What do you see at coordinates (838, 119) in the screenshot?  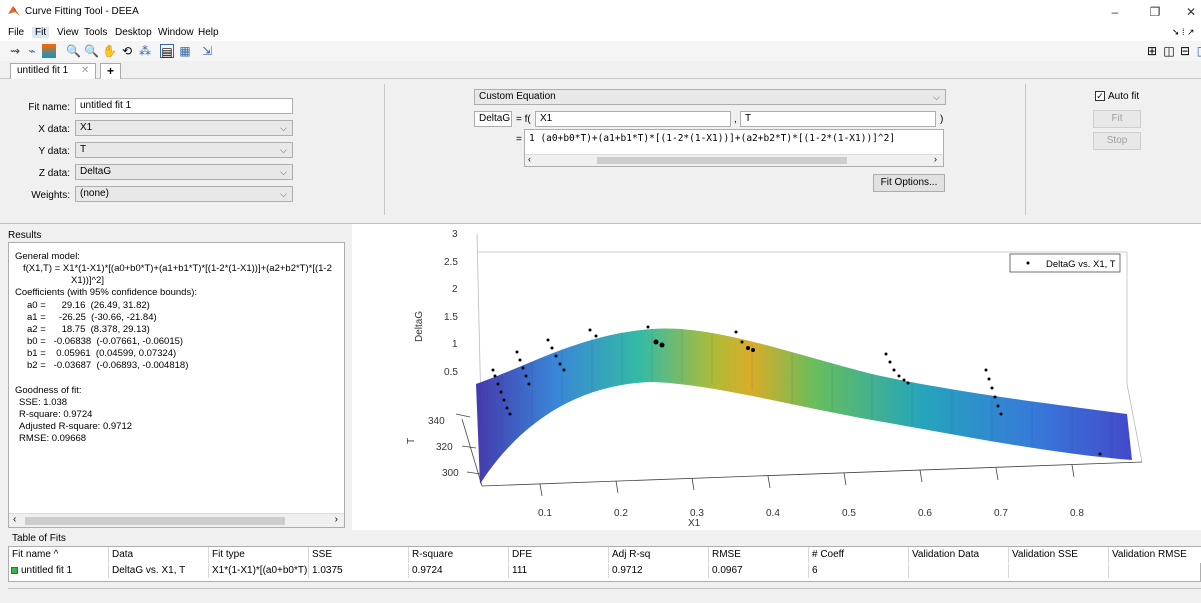 I see `equation-var2-field: T` at bounding box center [838, 119].